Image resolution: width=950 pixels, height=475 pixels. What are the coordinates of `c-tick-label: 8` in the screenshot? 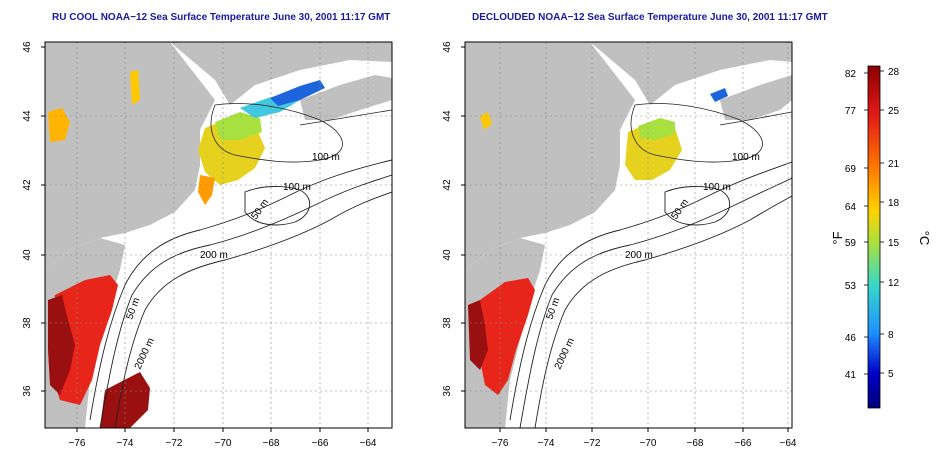 It's located at (891, 335).